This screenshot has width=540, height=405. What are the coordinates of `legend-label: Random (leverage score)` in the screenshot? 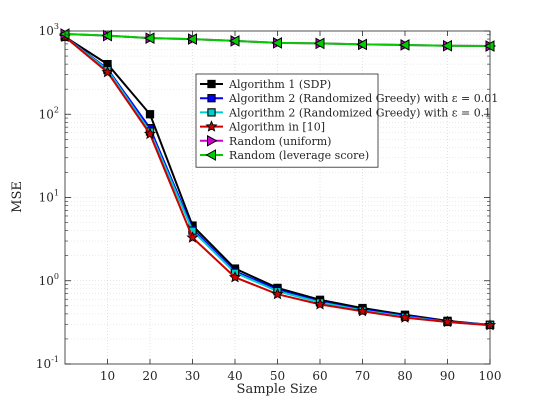 It's located at (299, 155).